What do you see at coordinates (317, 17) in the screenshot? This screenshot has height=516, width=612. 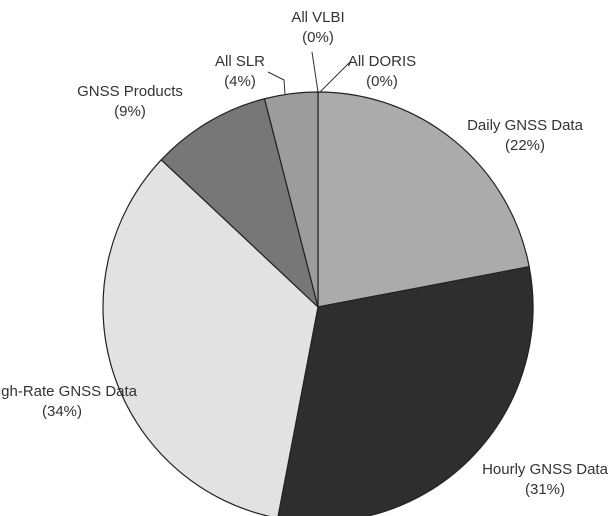 I see `slice-label: All VLBI` at bounding box center [317, 17].